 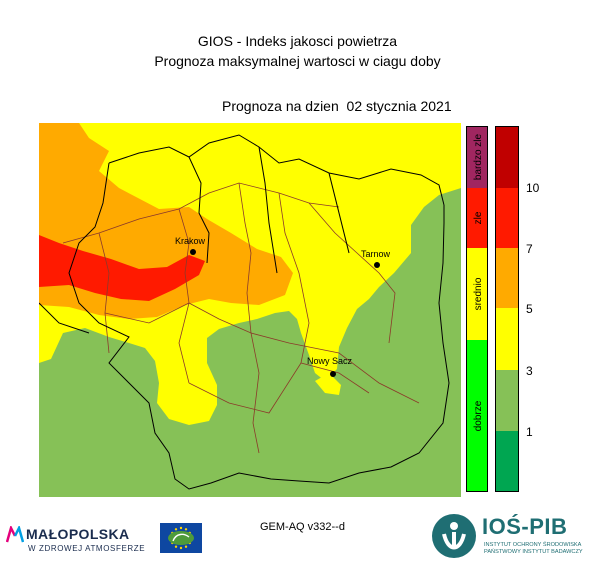 I want to click on legend-tick-5: 5, so click(x=529, y=309).